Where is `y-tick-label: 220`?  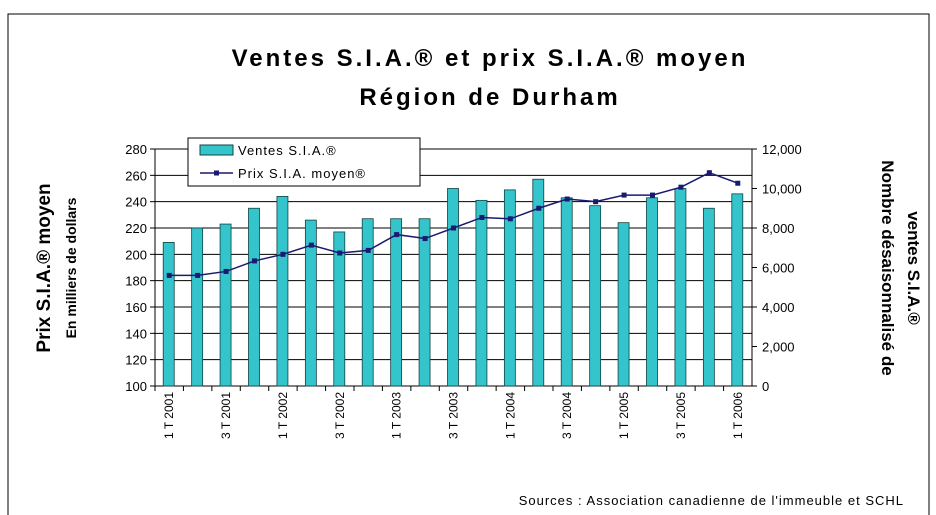
y-tick-label: 220 is located at coordinates (136, 228).